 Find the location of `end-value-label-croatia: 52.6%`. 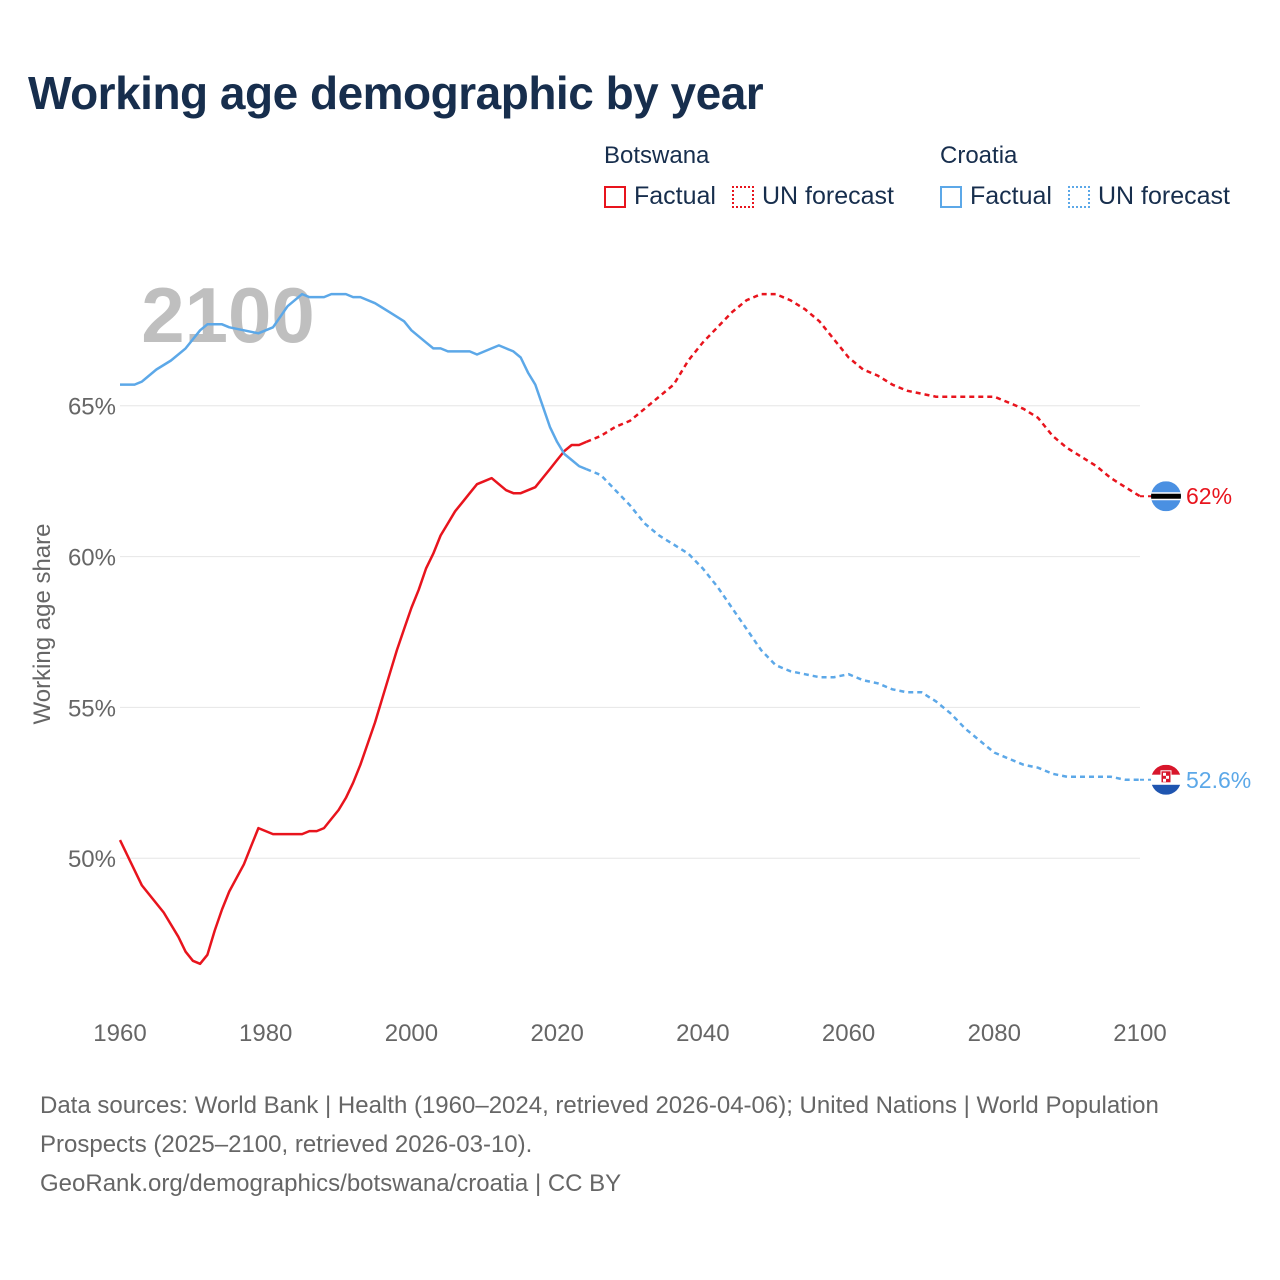

end-value-label-croatia: 52.6% is located at coordinates (1218, 780).